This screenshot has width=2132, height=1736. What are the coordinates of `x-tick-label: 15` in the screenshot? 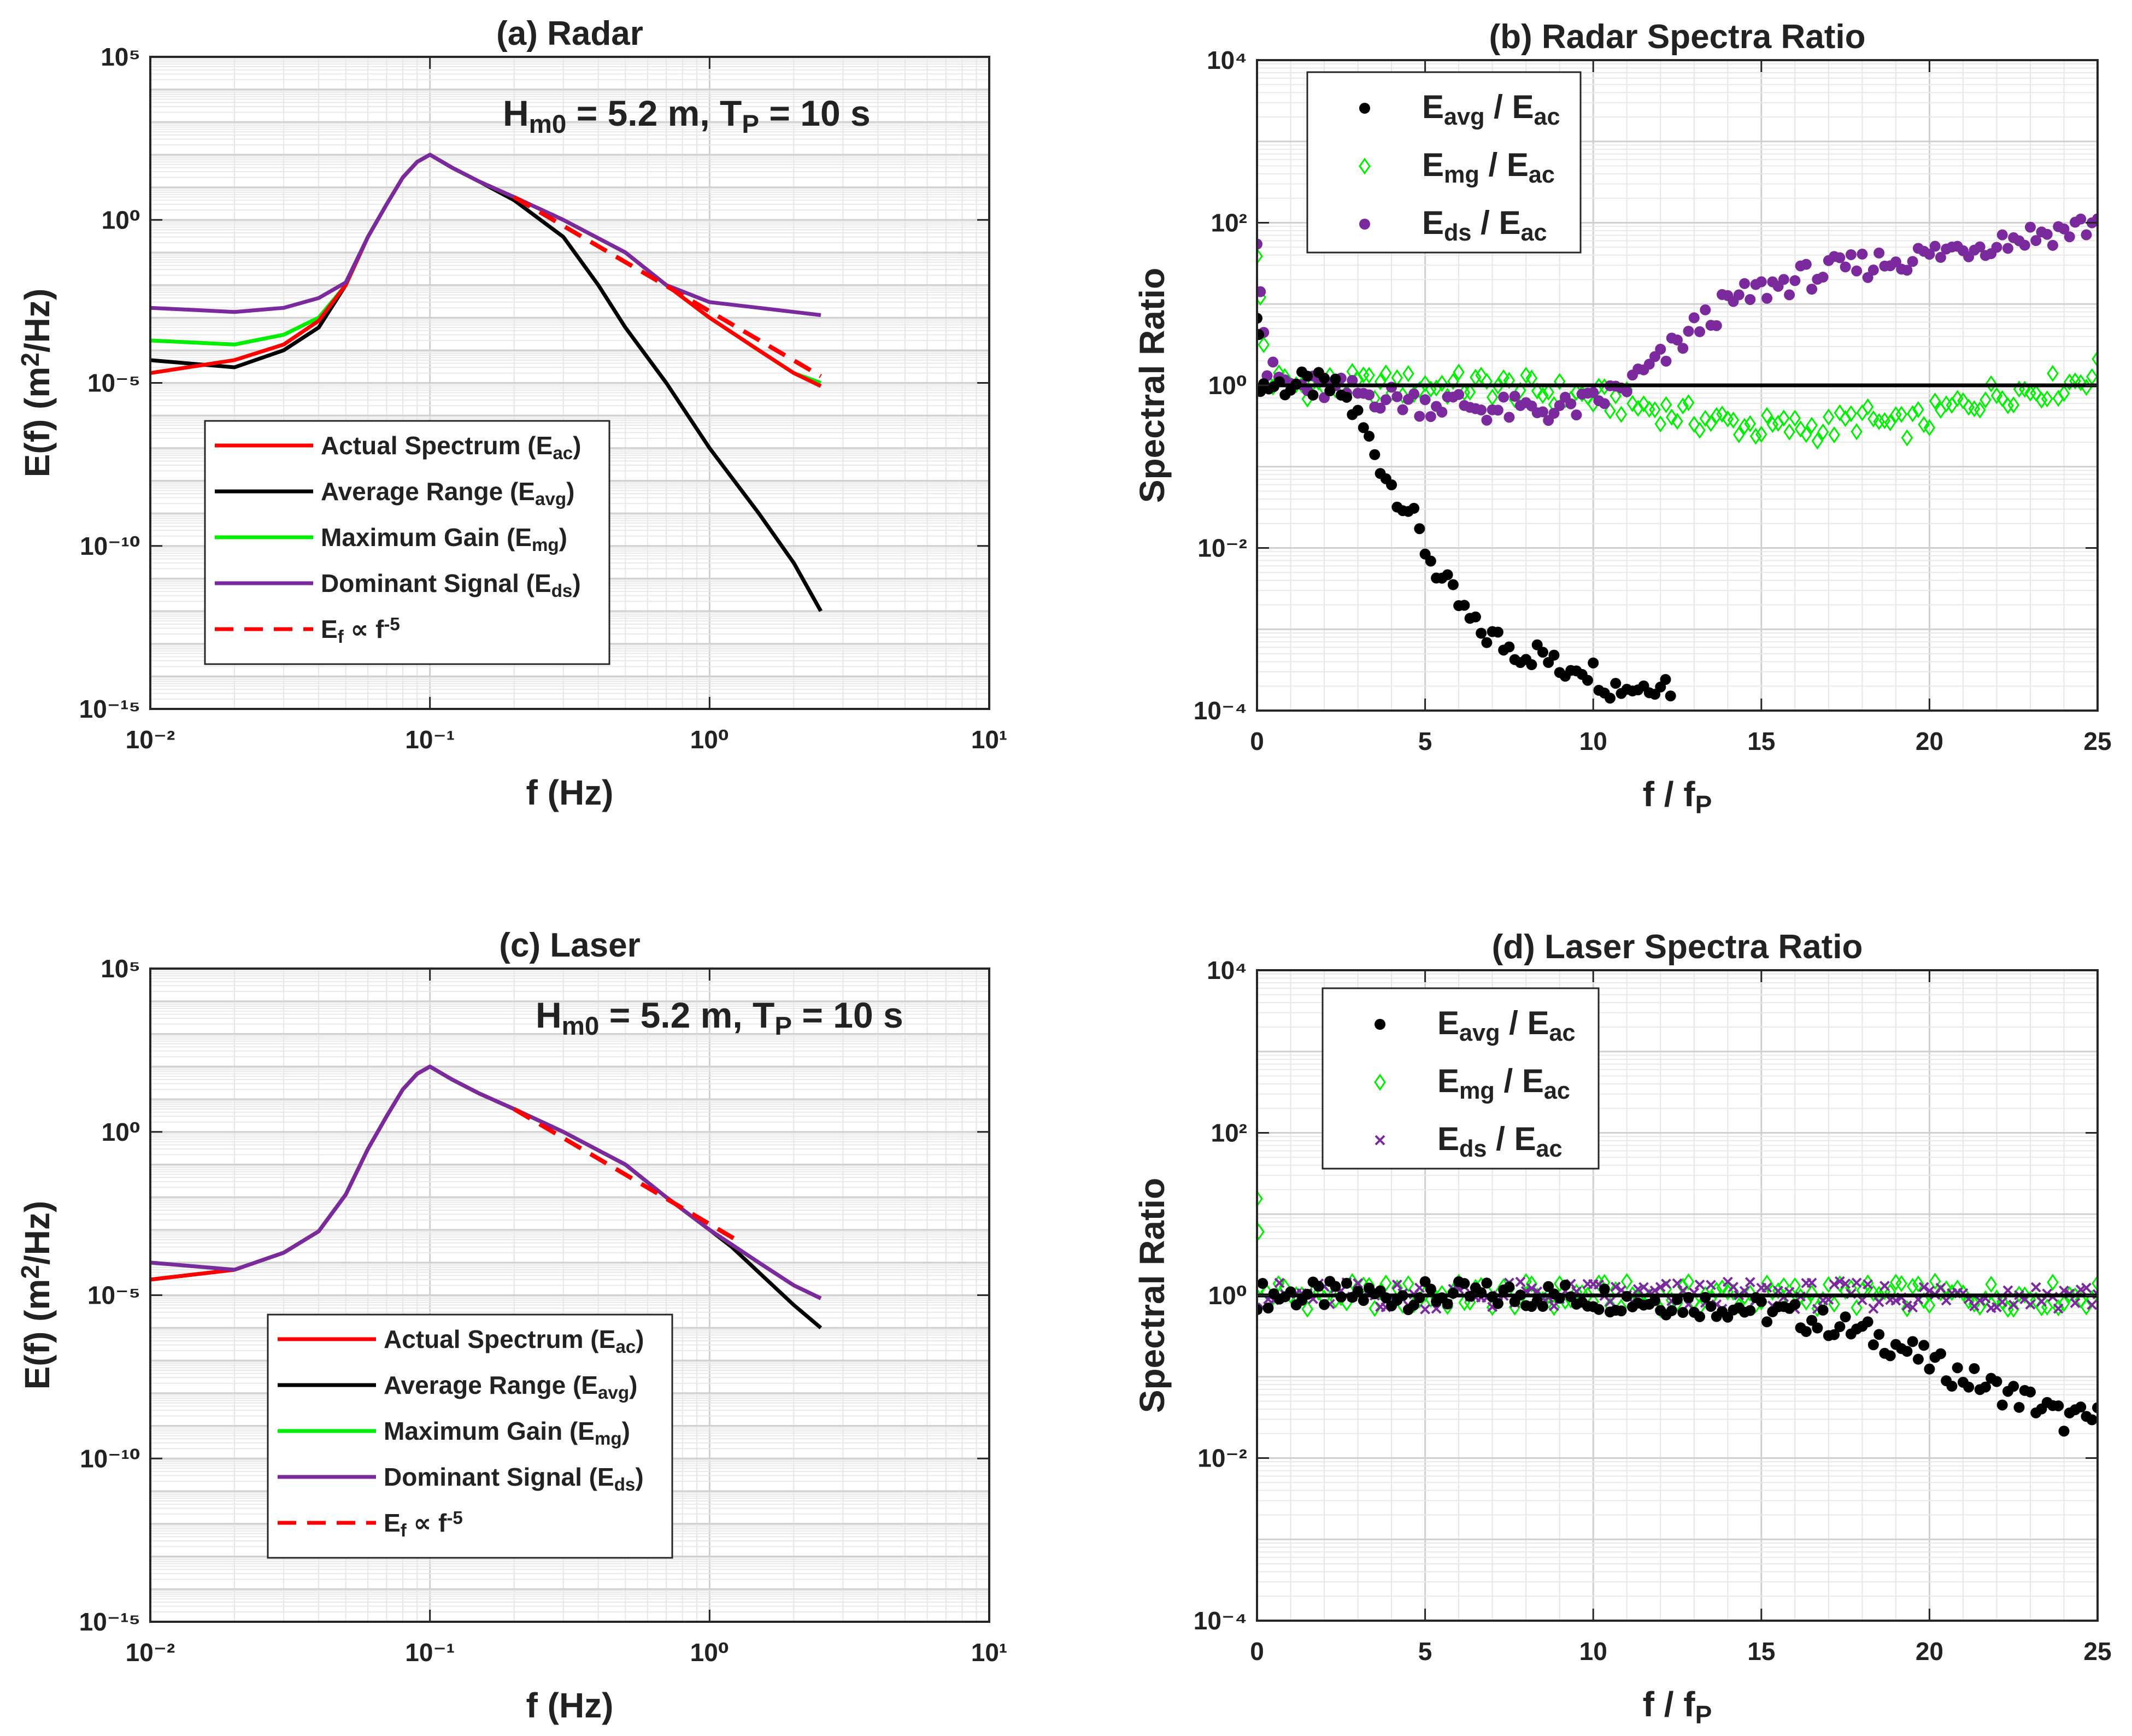 It's located at (1761, 1651).